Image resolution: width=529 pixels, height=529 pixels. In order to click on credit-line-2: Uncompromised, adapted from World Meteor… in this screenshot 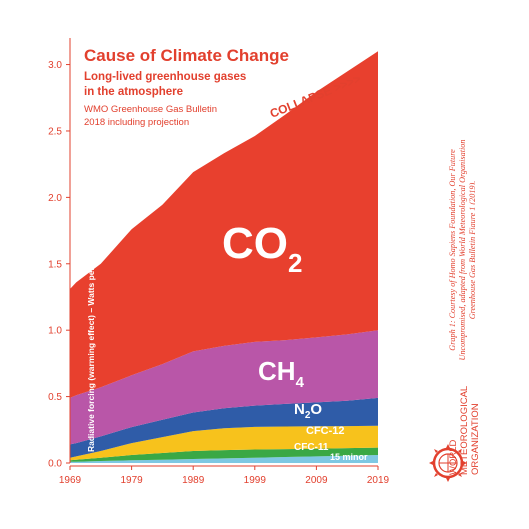, I will do `click(462, 250)`.